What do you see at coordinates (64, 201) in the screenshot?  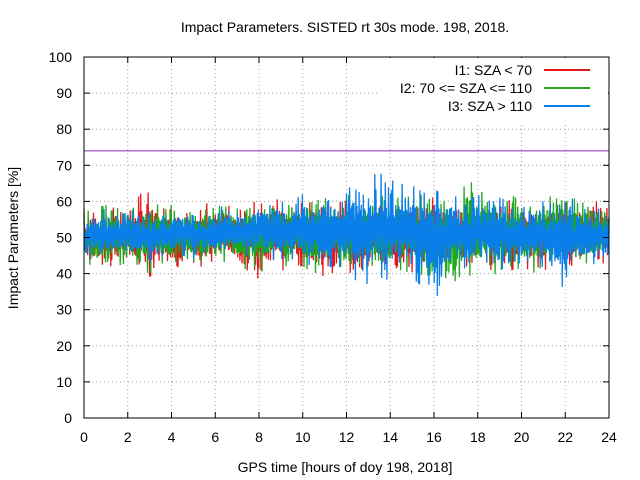 I see `y-tick-label-60: 60` at bounding box center [64, 201].